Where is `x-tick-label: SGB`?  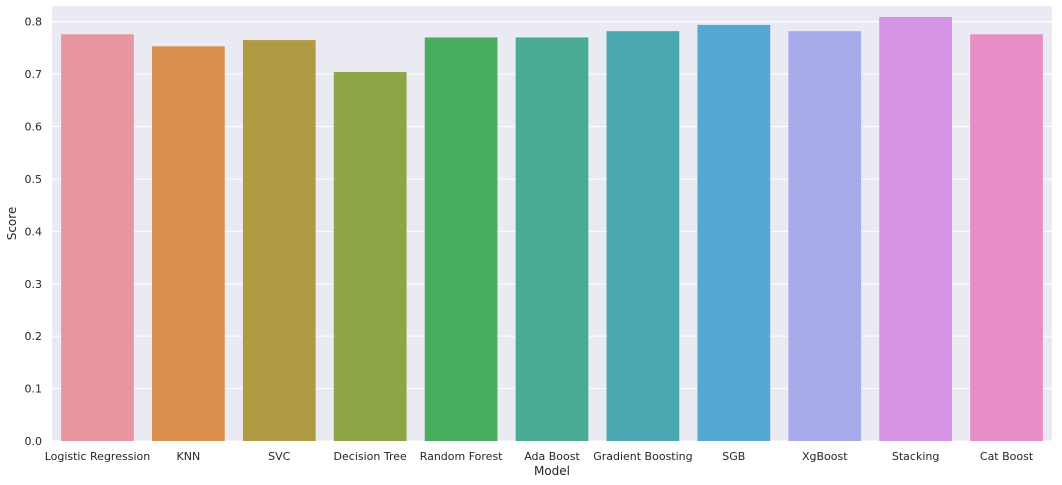
x-tick-label: SGB is located at coordinates (733, 456).